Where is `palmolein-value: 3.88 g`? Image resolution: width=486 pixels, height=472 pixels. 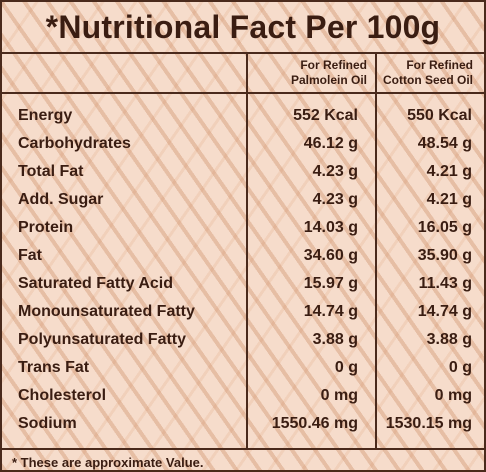
palmolein-value: 3.88 g is located at coordinates (335, 339).